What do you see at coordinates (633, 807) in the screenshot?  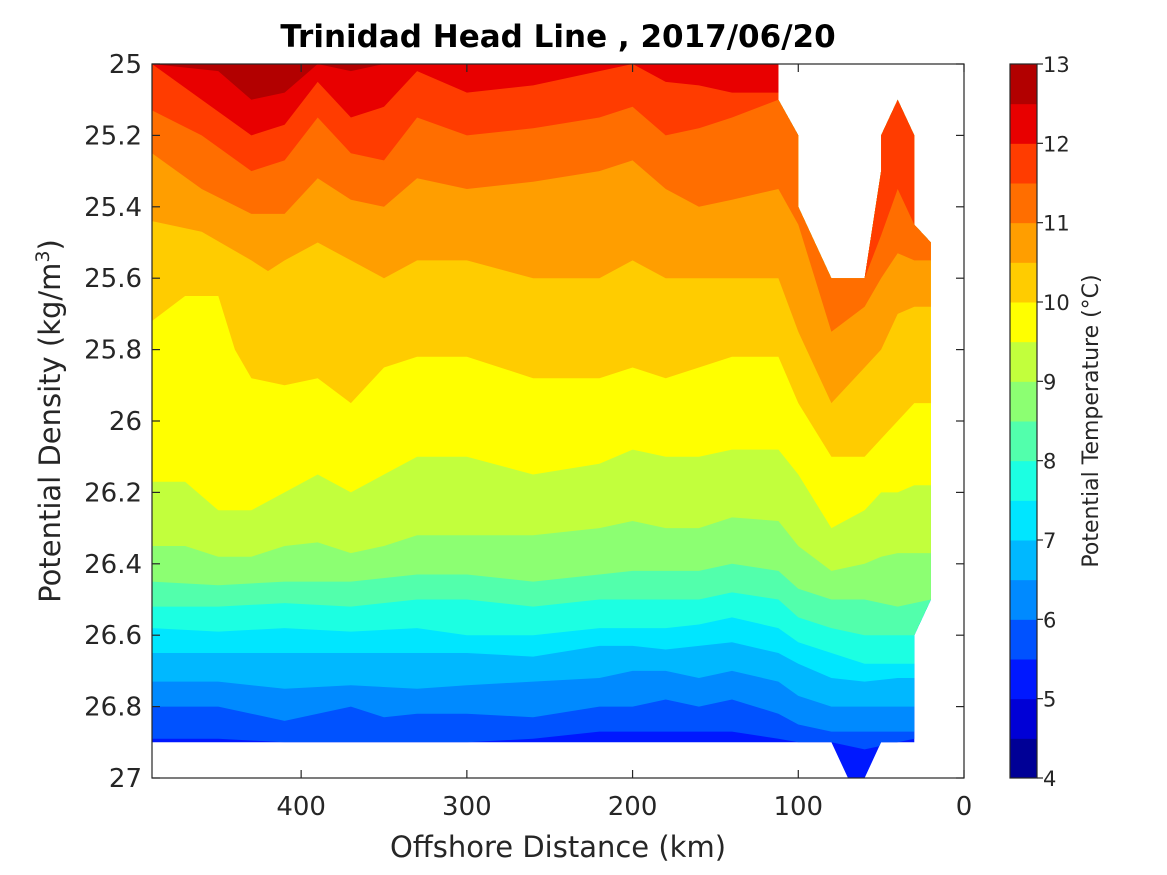 I see `x-tick-label: 200` at bounding box center [633, 807].